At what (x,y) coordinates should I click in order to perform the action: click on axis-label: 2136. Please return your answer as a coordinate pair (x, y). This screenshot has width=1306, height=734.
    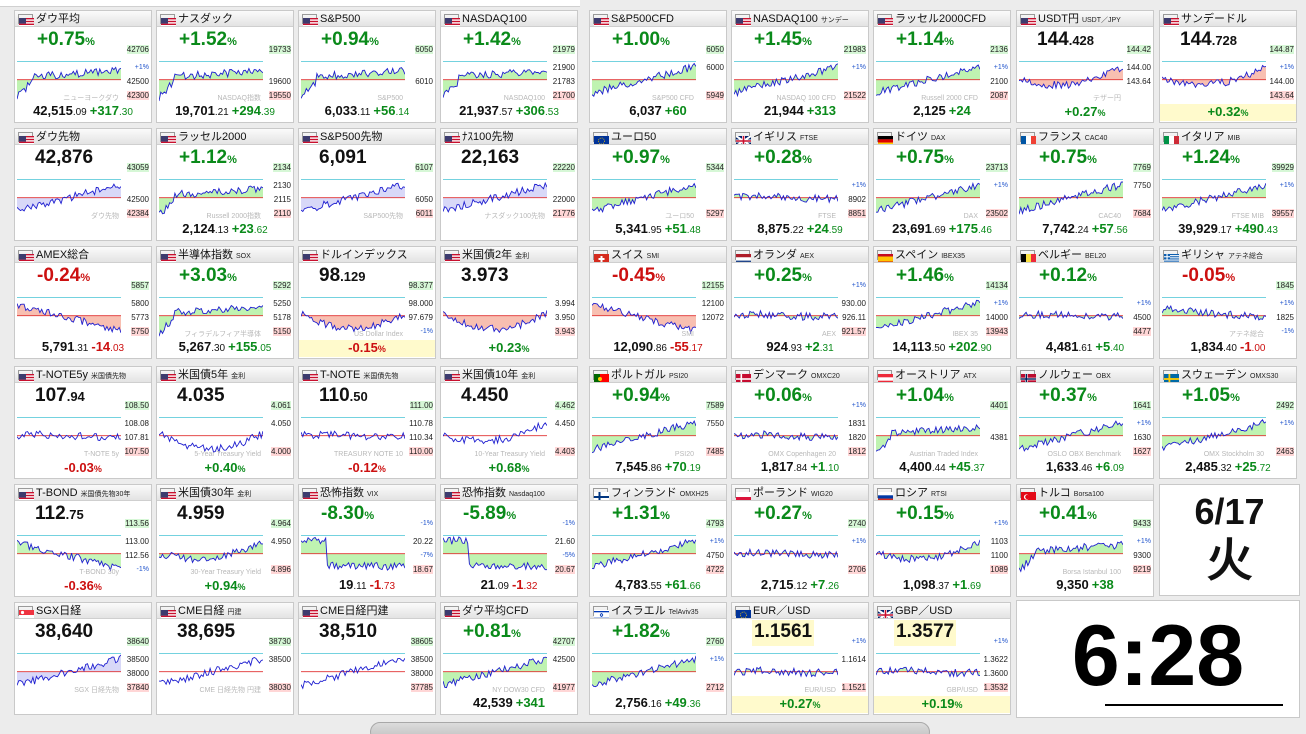
    Looking at the image, I should click on (999, 49).